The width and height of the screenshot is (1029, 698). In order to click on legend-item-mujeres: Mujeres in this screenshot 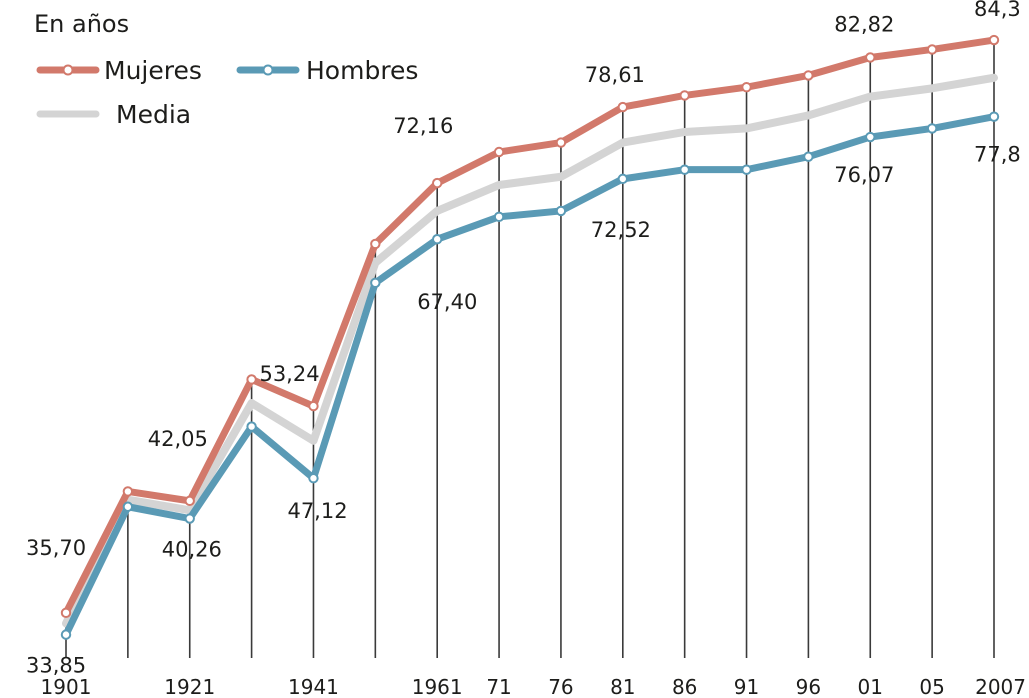, I will do `click(119, 70)`.